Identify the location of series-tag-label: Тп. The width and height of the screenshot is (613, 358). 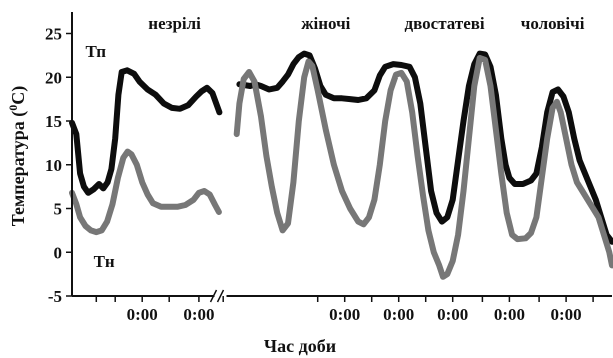
(96, 51).